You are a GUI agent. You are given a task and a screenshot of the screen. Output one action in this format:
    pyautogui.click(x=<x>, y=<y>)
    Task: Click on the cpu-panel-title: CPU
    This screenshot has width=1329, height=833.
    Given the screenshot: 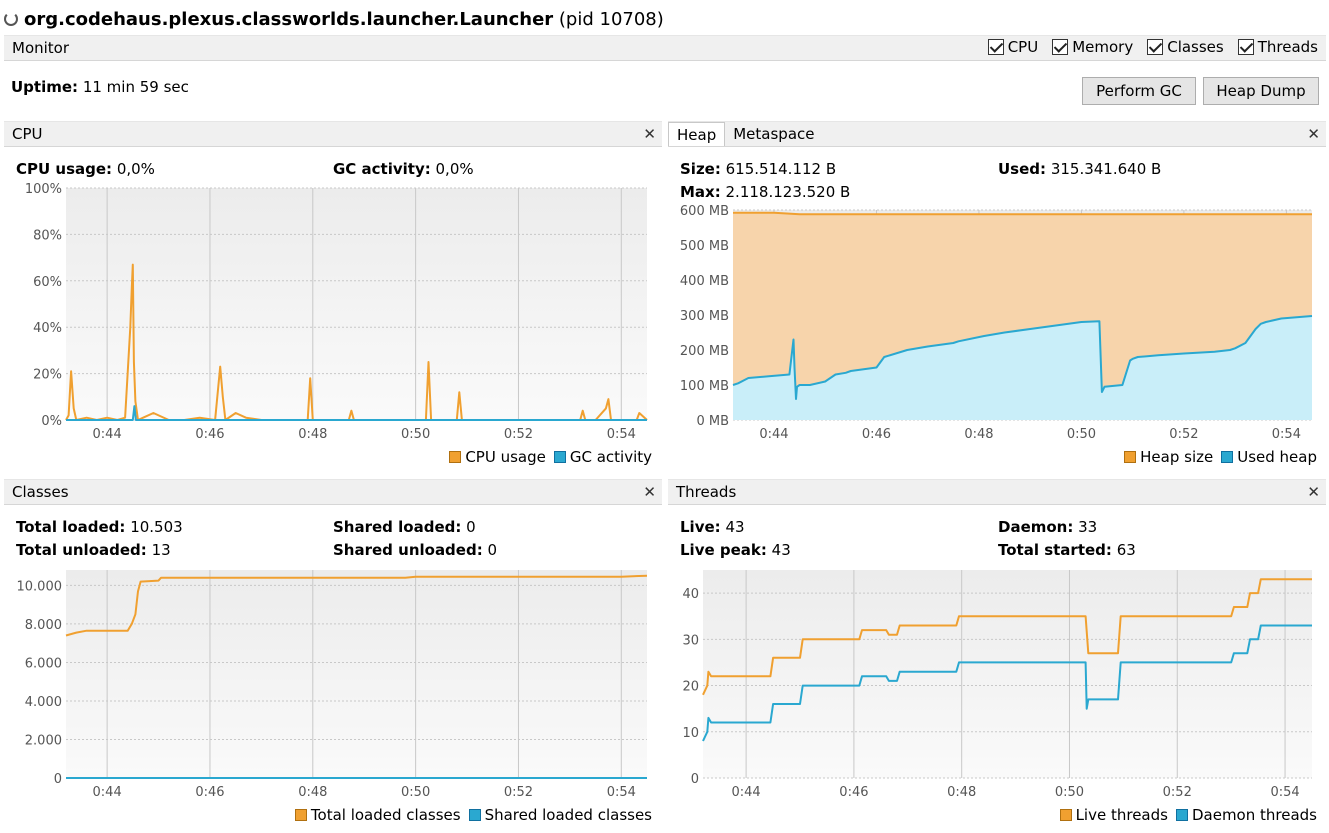 What is the action you would take?
    pyautogui.click(x=27, y=134)
    